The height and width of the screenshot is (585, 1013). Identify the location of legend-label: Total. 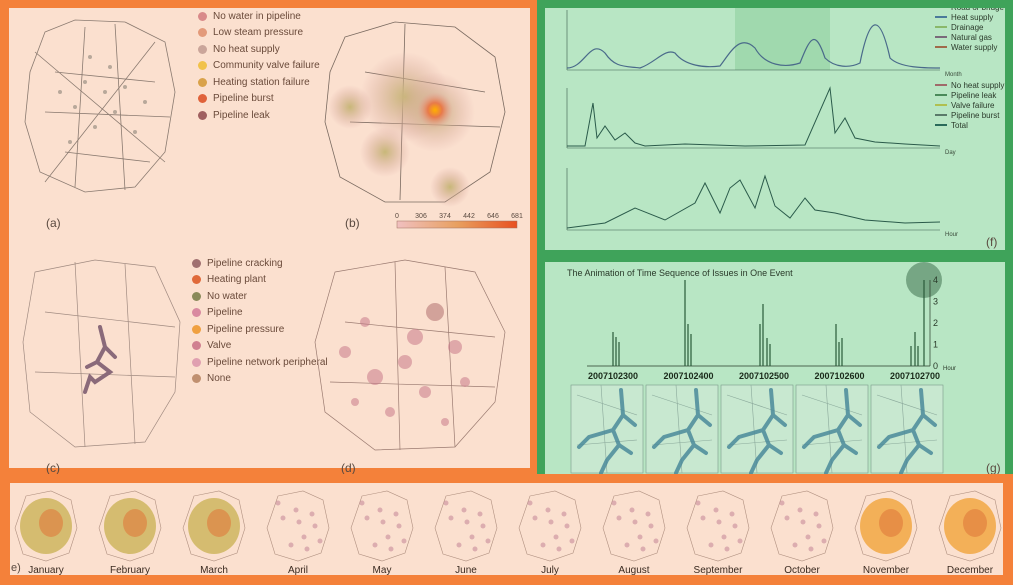
(959, 125).